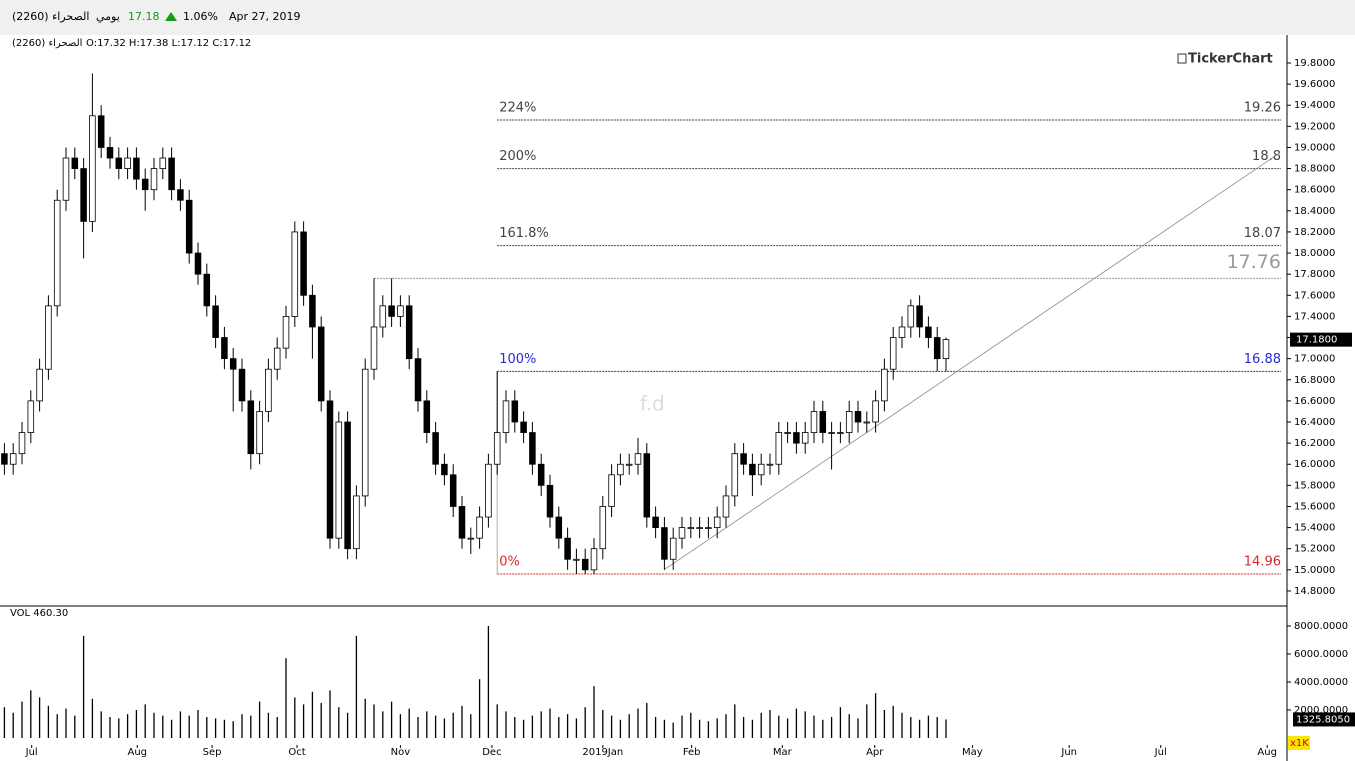 This screenshot has height=761, width=1355. I want to click on y-tick-label: 17.8000, so click(1314, 274).